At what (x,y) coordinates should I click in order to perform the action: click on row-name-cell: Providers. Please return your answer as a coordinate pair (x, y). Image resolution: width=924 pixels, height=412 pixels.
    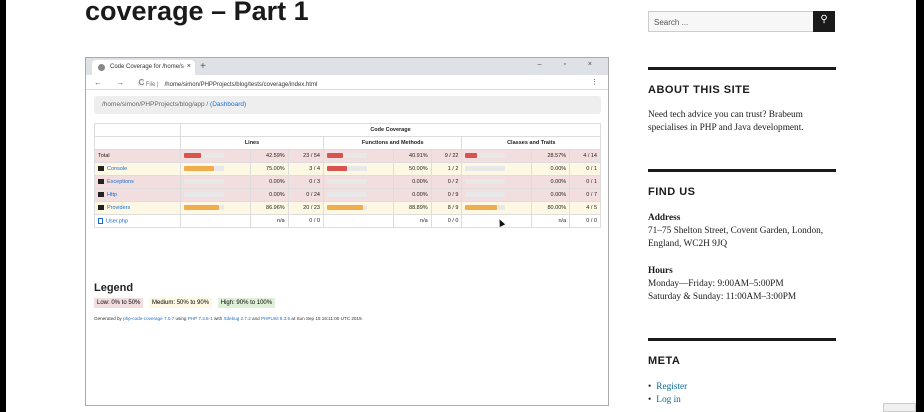
    Looking at the image, I should click on (137, 208).